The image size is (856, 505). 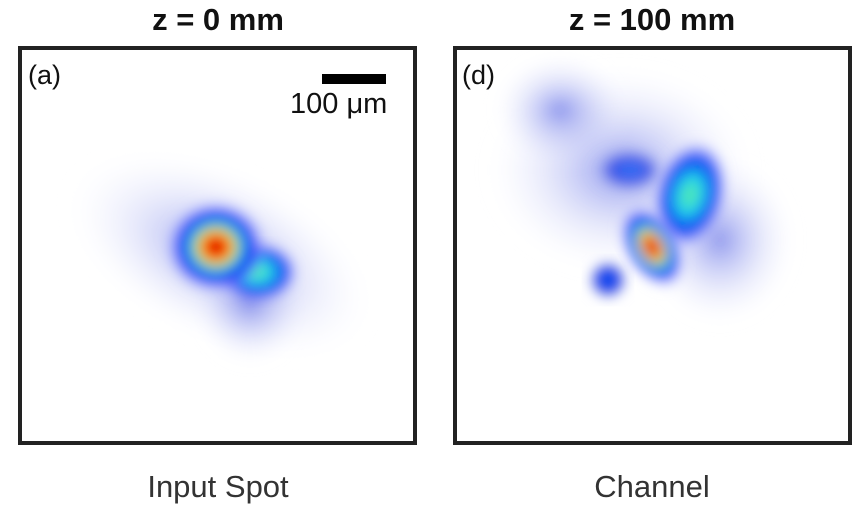 I want to click on panel-title: z = 100 mm, so click(x=652, y=19).